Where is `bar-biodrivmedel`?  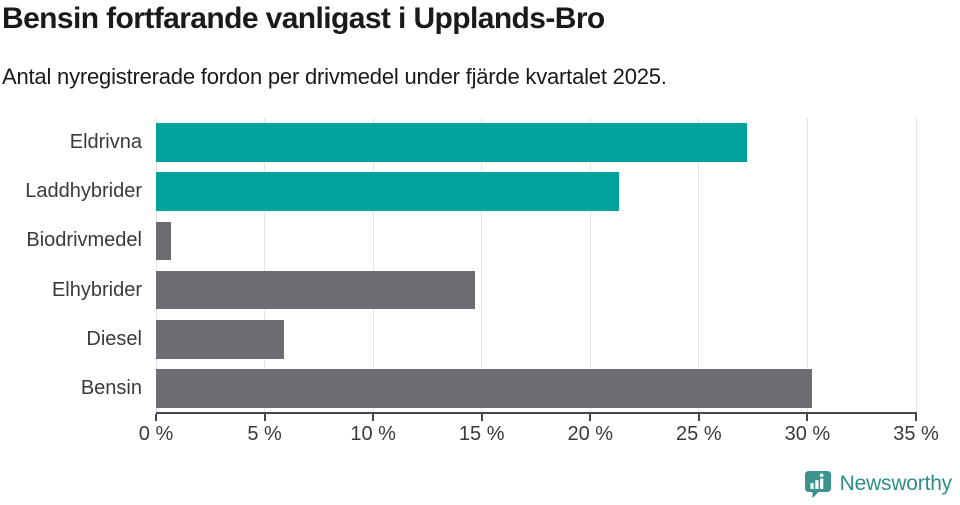 bar-biodrivmedel is located at coordinates (164, 241).